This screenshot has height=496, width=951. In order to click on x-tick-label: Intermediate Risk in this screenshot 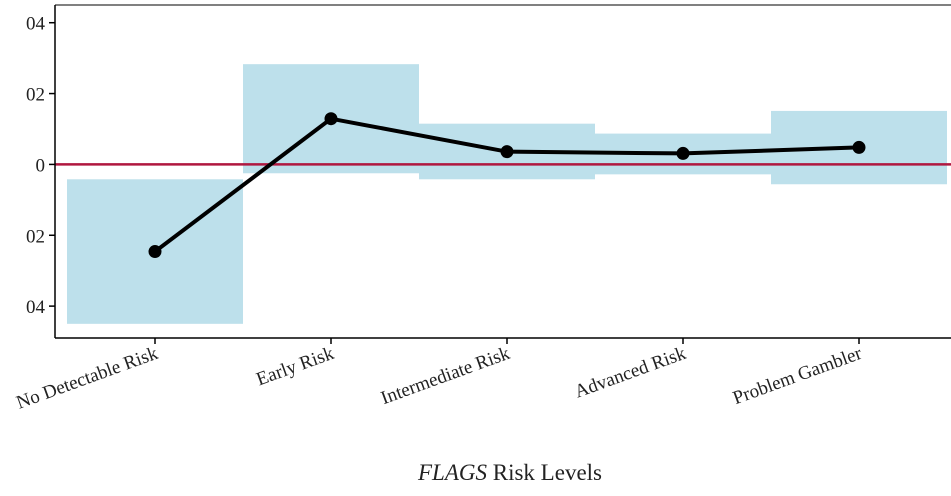, I will do `click(445, 376)`.